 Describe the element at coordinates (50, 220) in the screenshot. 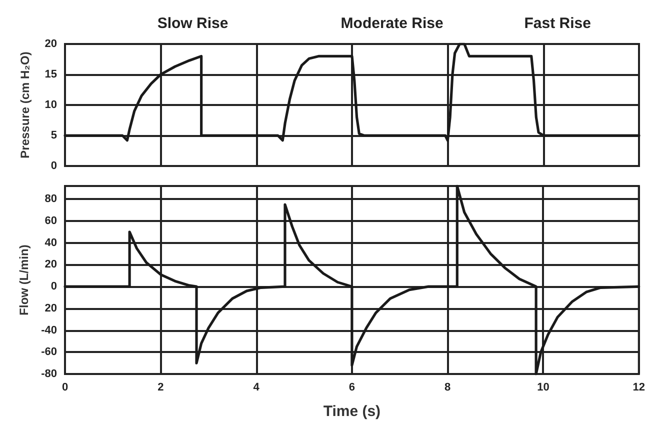

I see `y-tick-label: 60` at that location.